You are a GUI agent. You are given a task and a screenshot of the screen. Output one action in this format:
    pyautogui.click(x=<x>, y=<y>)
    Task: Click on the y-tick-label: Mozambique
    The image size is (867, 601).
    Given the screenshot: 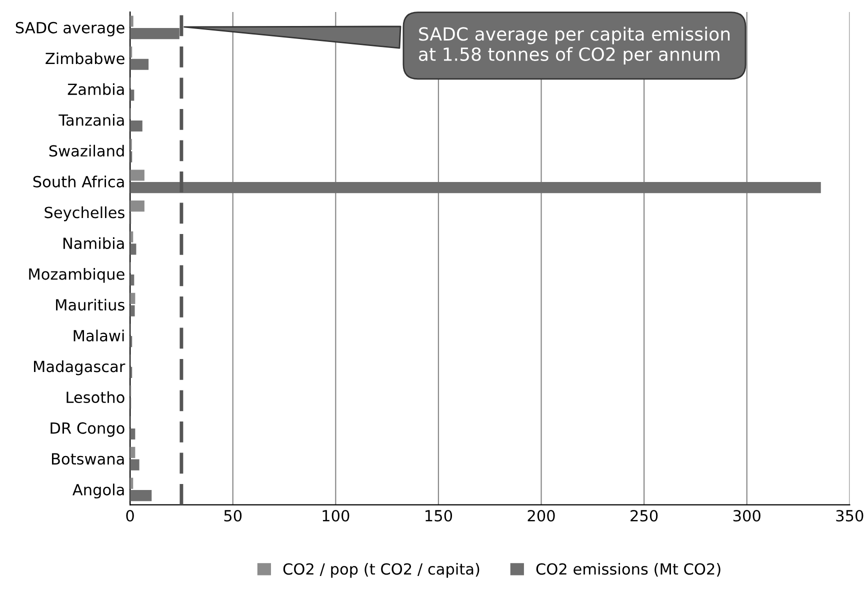 What is the action you would take?
    pyautogui.click(x=76, y=275)
    